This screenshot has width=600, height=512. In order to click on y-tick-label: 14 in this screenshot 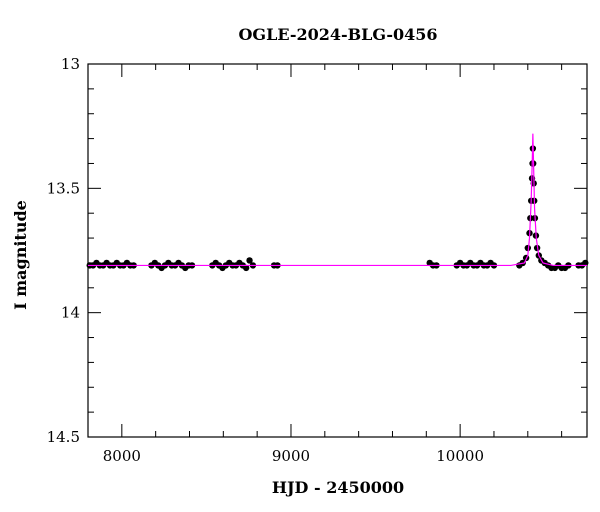, I will do `click(70, 313)`.